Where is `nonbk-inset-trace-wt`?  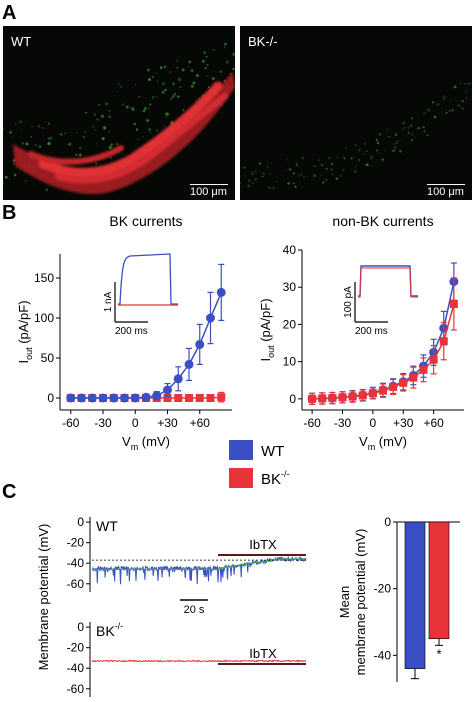 nonbk-inset-trace-wt is located at coordinates (388, 281).